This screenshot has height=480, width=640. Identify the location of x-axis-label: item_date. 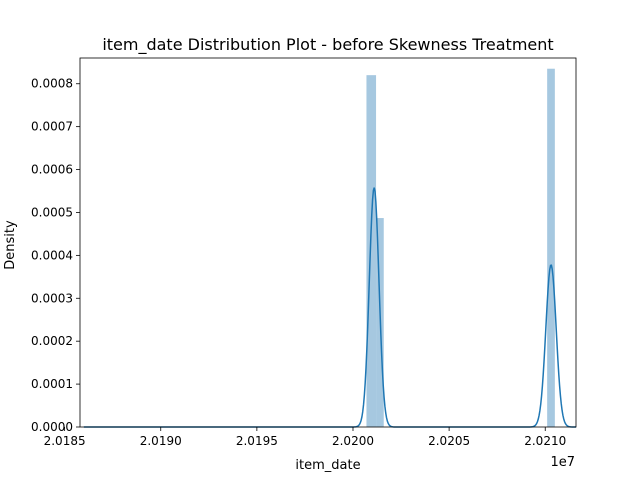
(327, 465).